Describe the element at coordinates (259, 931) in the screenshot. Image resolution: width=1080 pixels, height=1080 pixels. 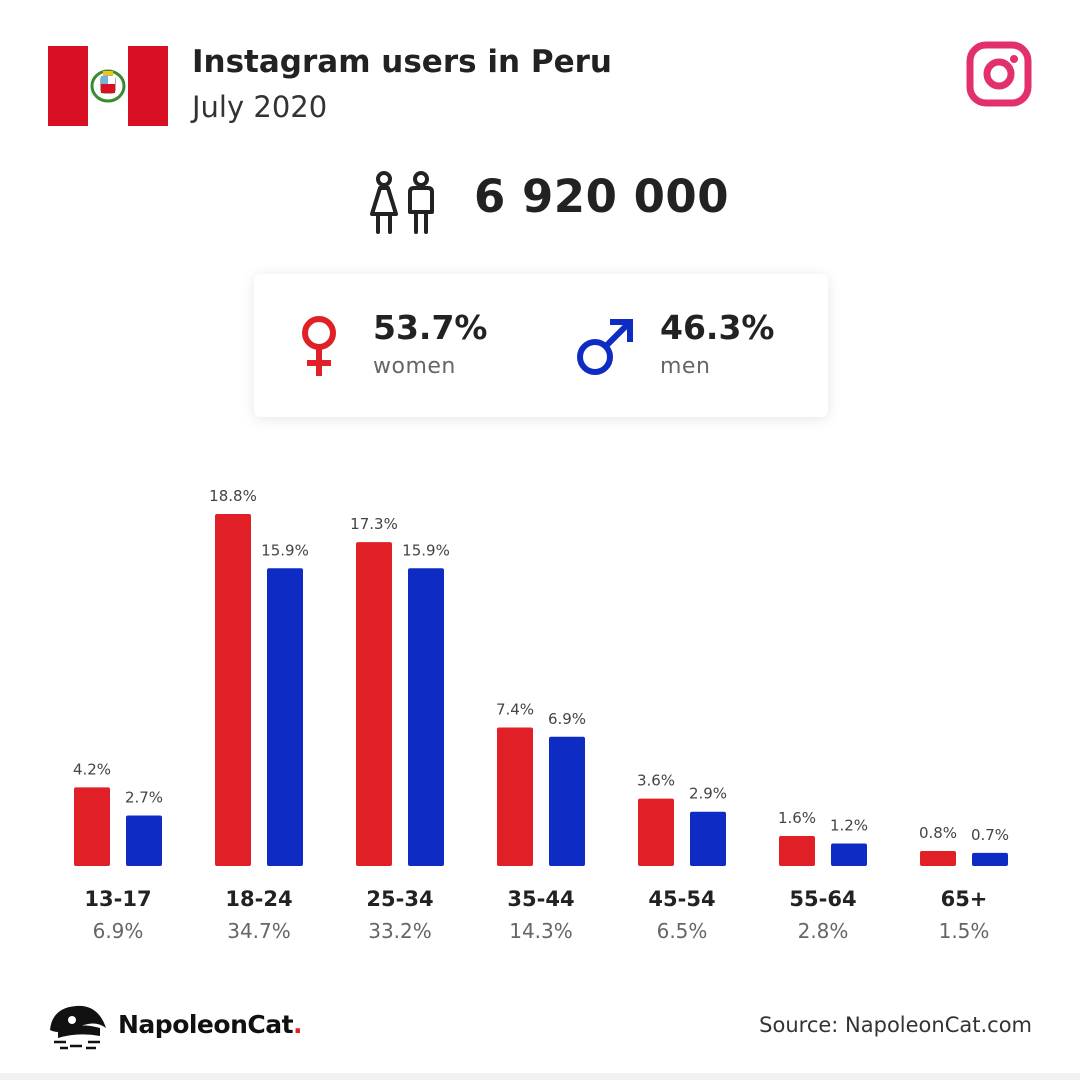
I see `category-total-18-24: 34.7%` at that location.